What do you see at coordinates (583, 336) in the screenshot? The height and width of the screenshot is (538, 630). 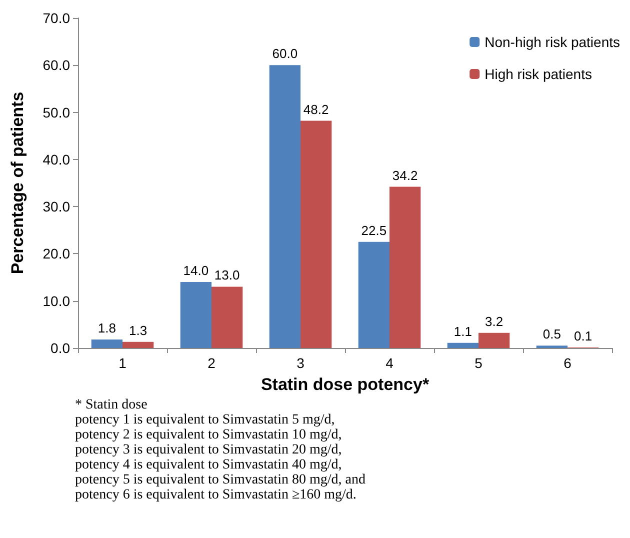 I see `data-label: 0.1` at bounding box center [583, 336].